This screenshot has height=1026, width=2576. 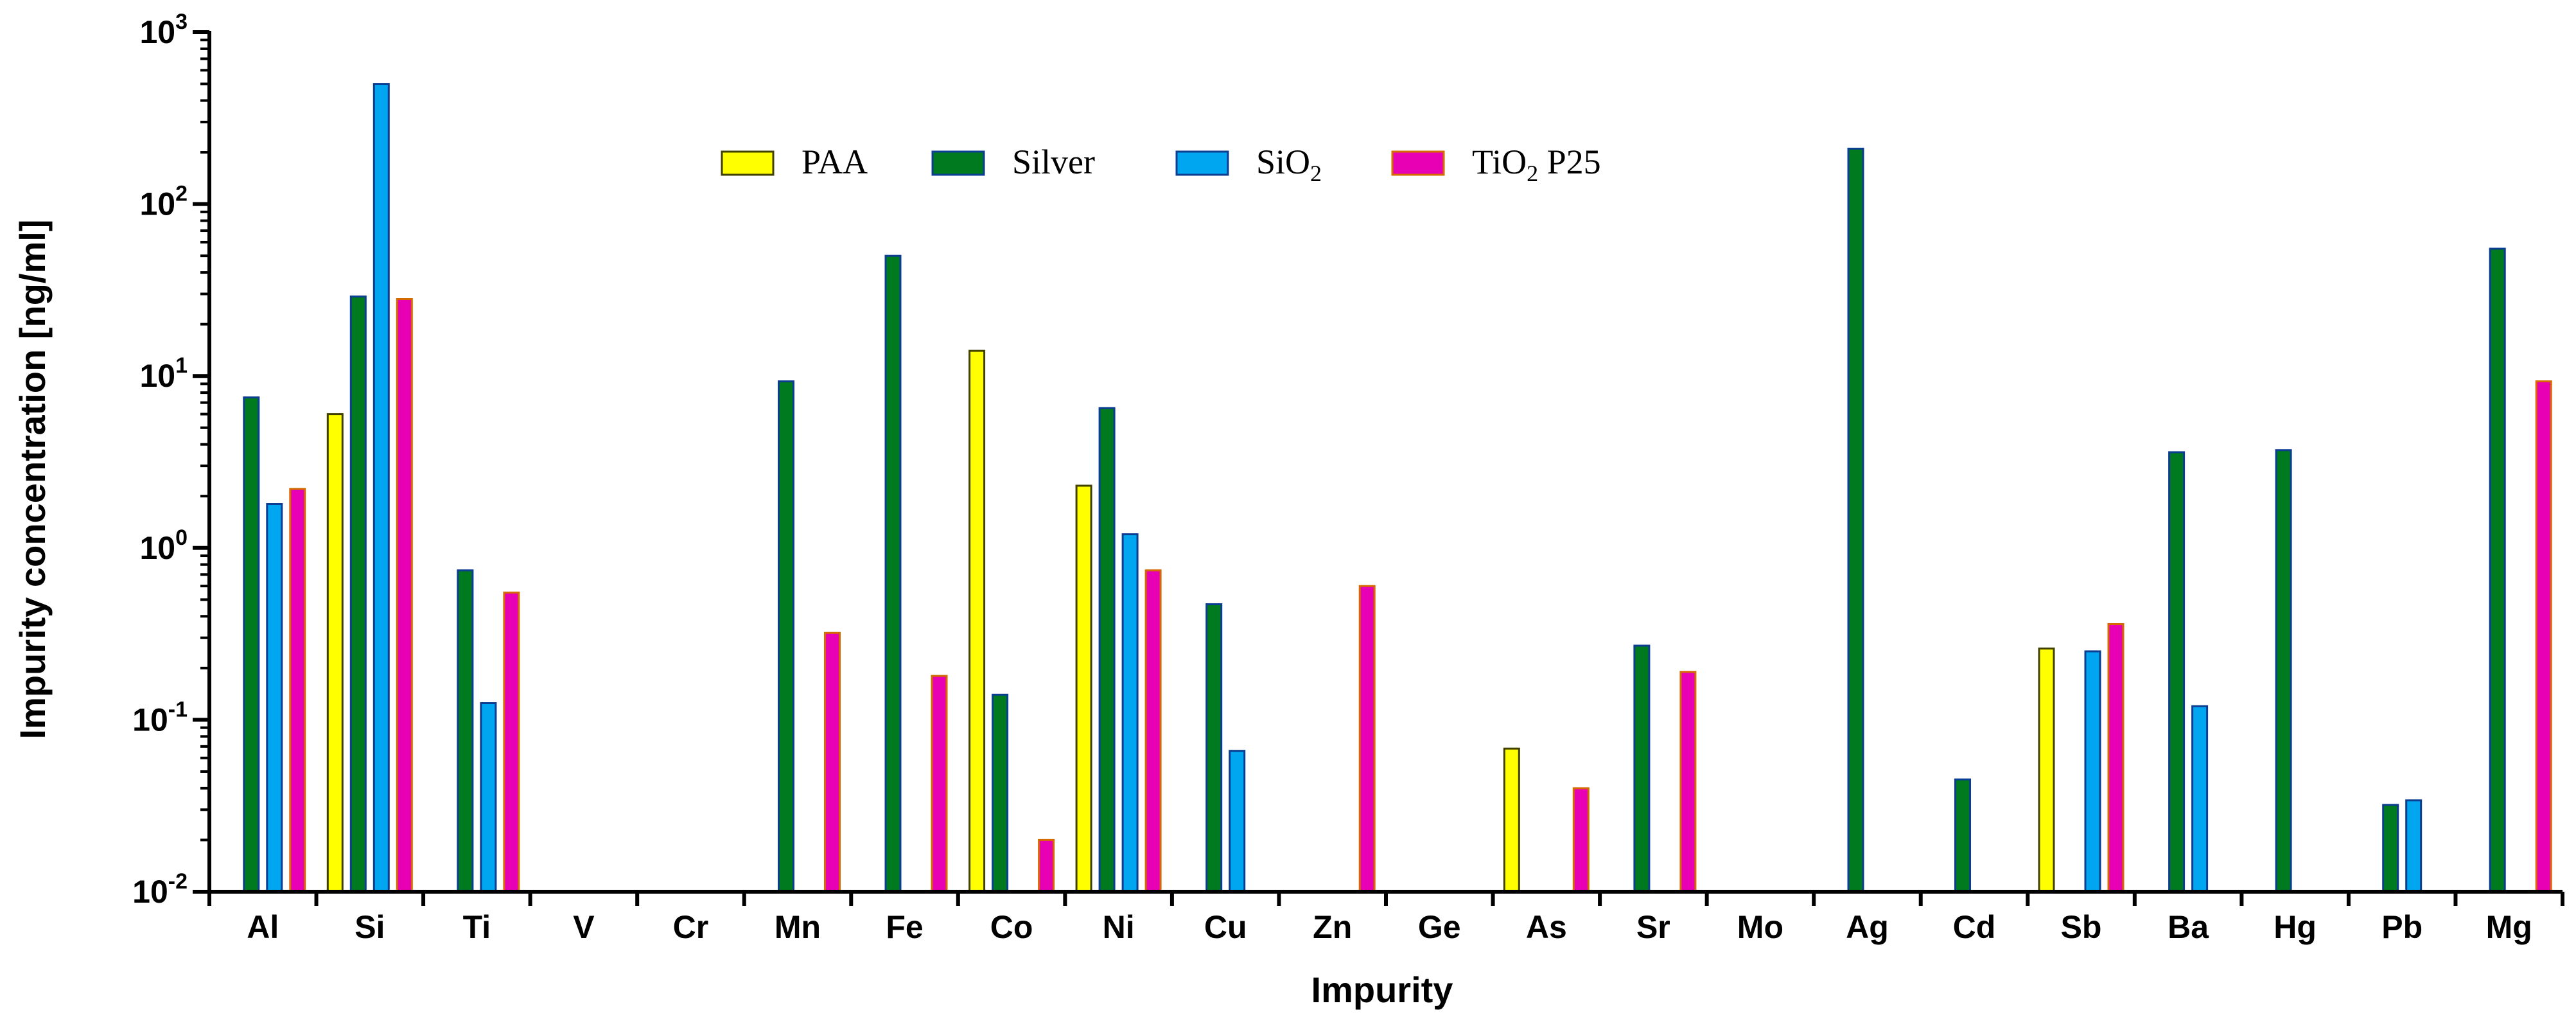 I want to click on bar-sio2-ba, so click(x=2200, y=799).